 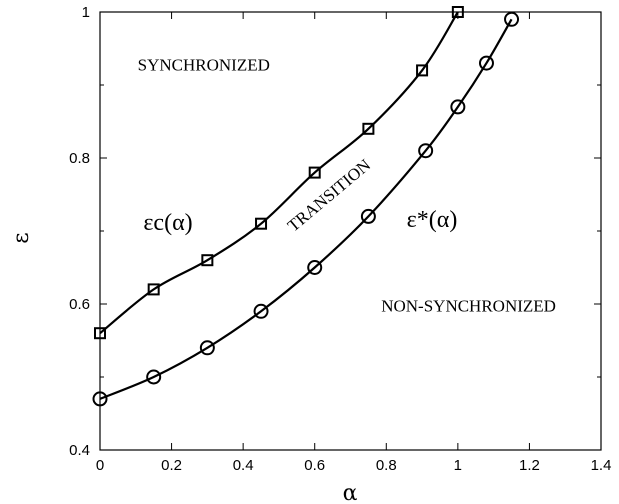 I want to click on region-label-non-synchronized: NON-SYNCHRONIZED, so click(x=468, y=305).